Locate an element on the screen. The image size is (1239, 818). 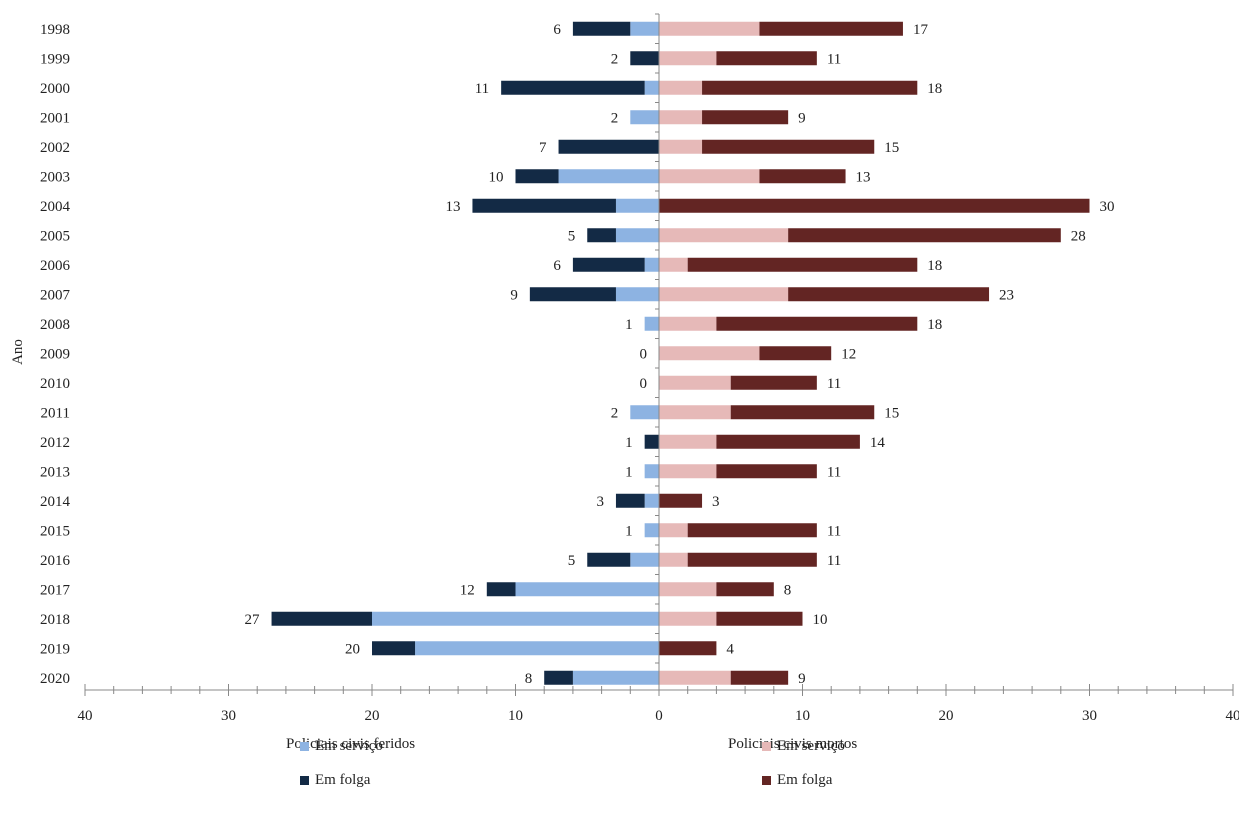
bar-left-servico-2016 is located at coordinates (644, 559).